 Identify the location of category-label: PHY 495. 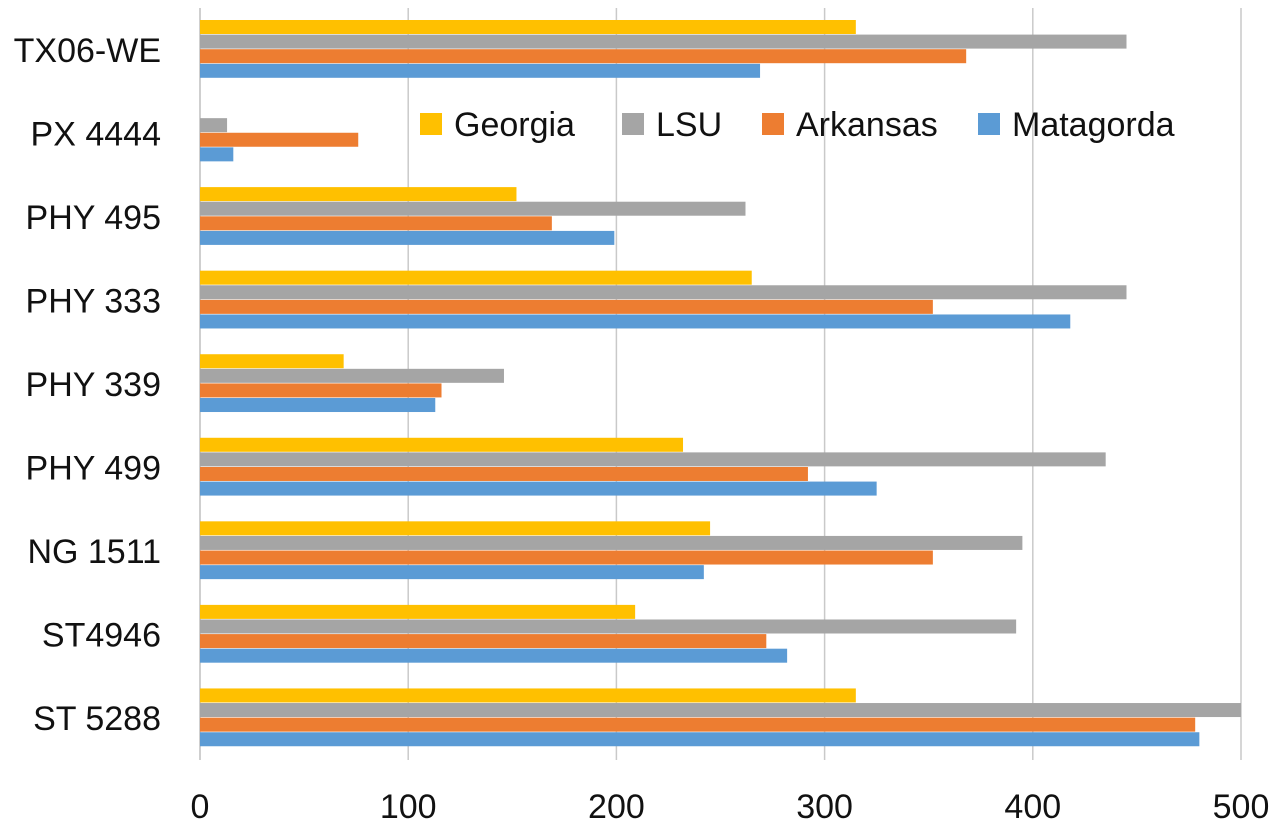
(93, 218).